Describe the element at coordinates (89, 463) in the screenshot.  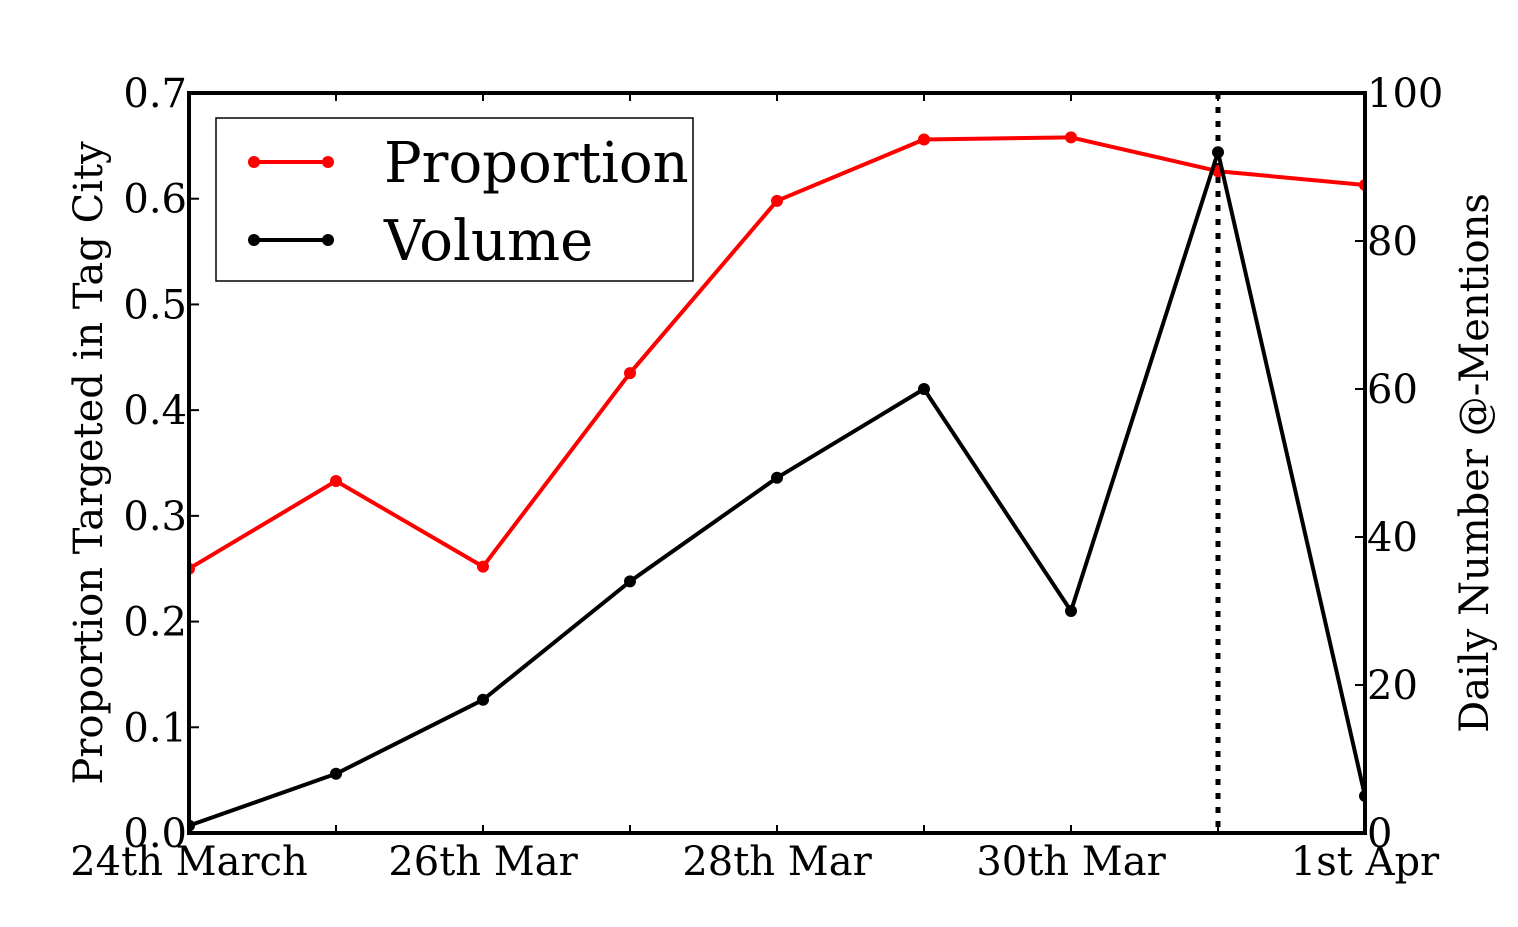
I see `y-left-axis-title: Proportion Targeted in Tag City` at that location.